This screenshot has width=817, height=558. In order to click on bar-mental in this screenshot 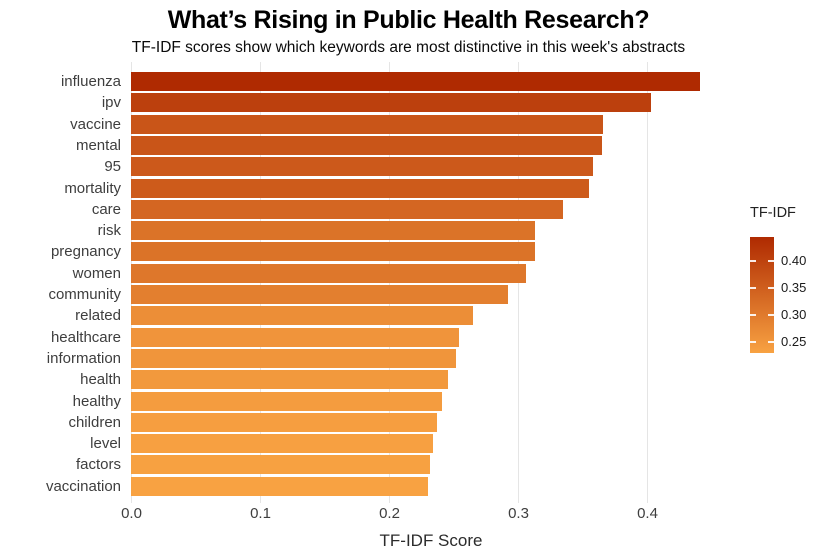, I will do `click(366, 145)`.